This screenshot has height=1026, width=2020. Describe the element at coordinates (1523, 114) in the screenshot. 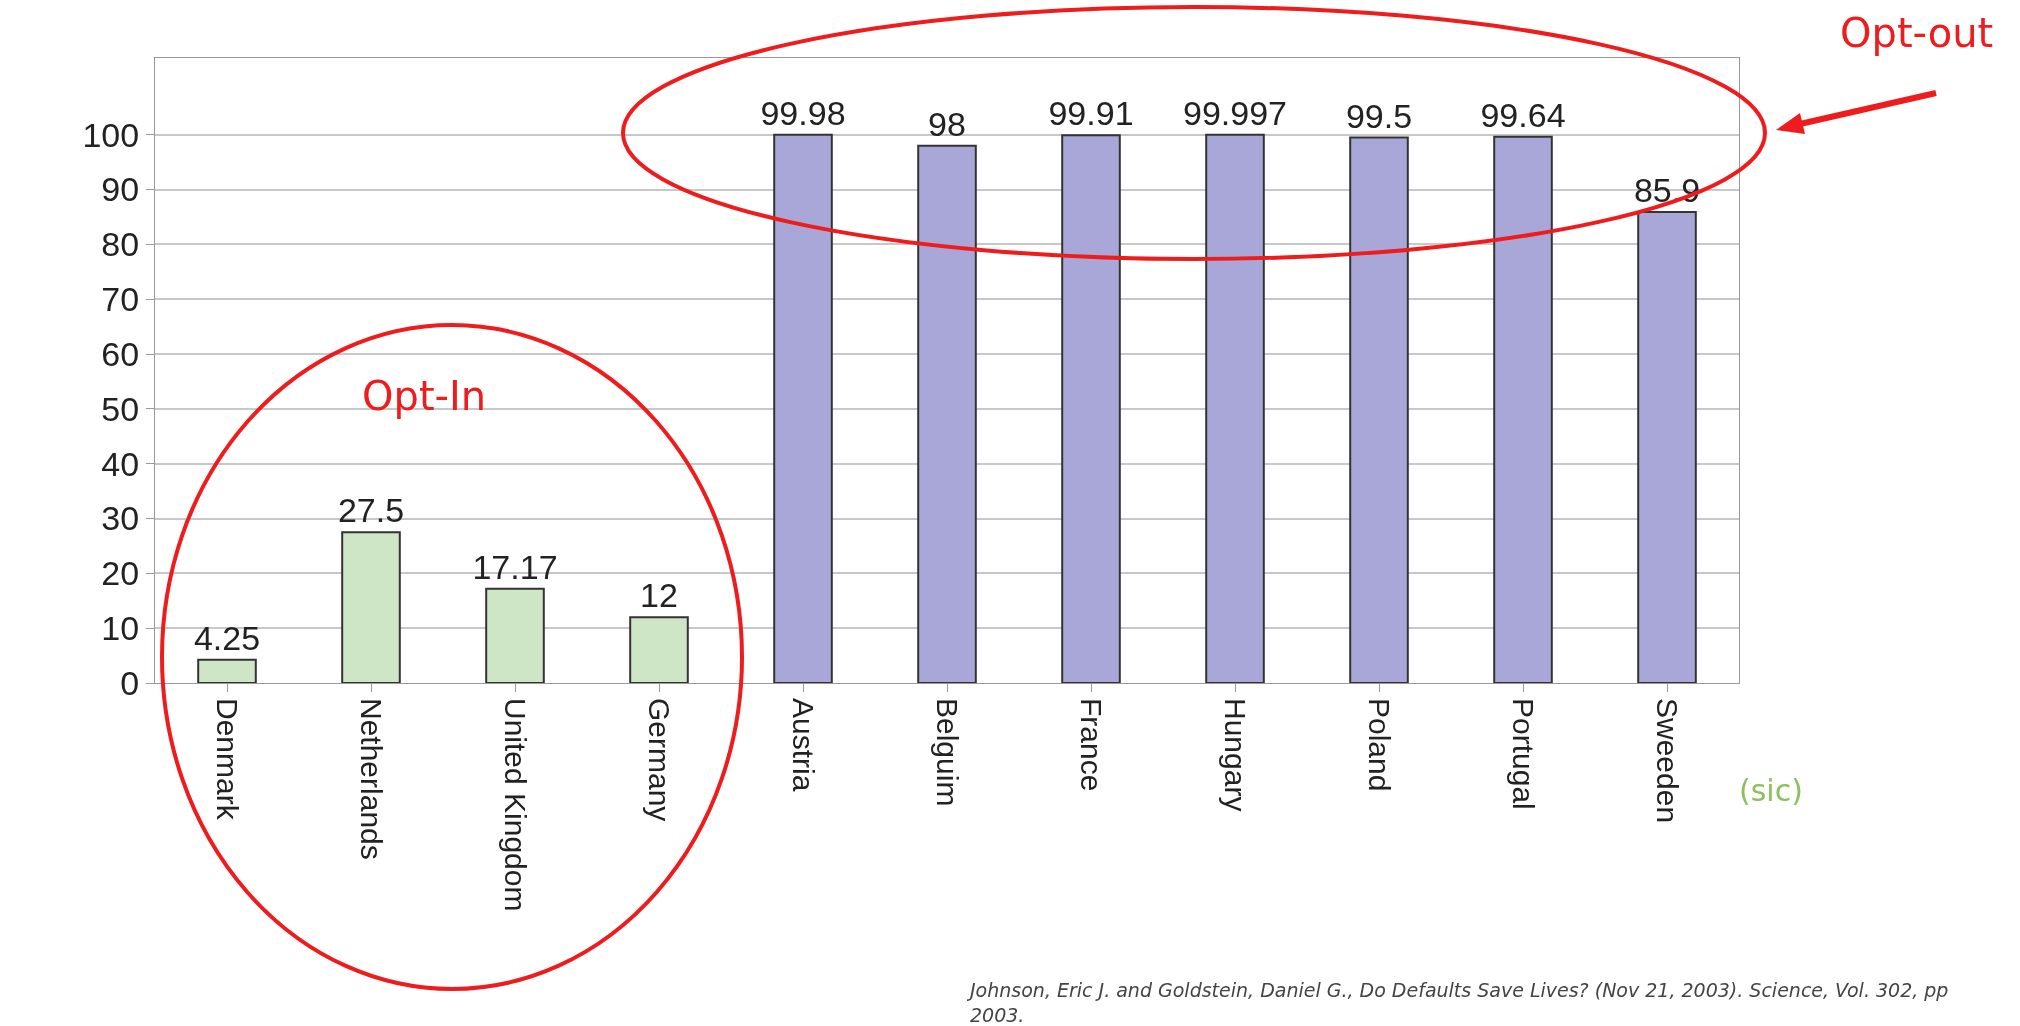

I see `data-label: 99.64` at that location.